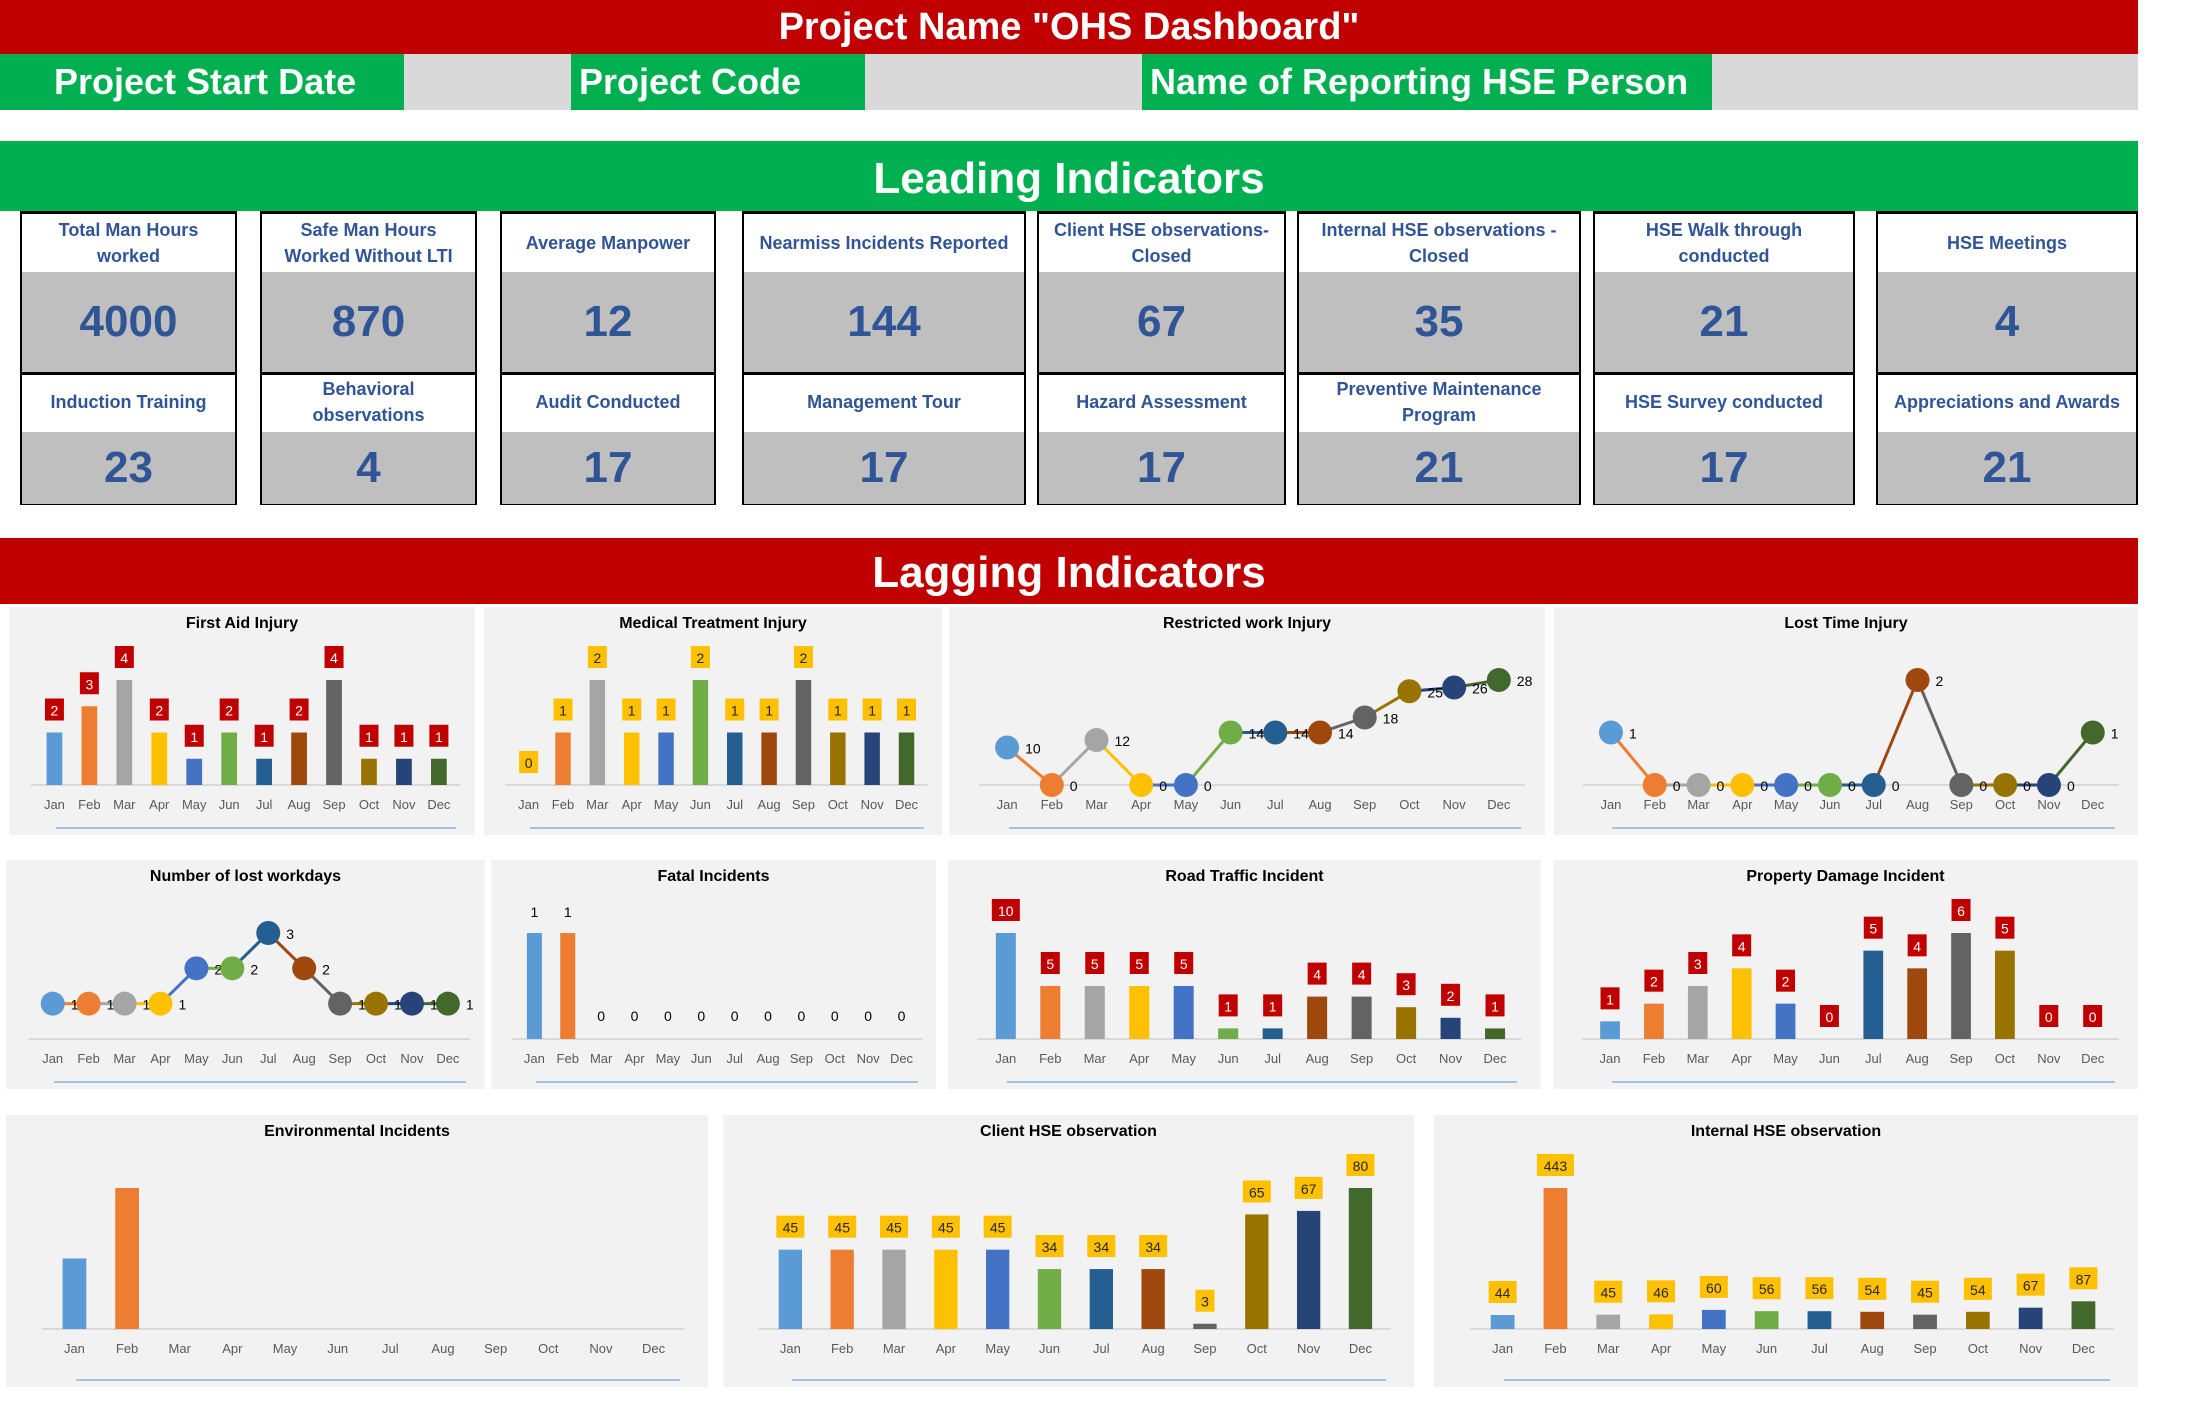 This screenshot has width=2212, height=1410. What do you see at coordinates (299, 804) in the screenshot?
I see `x-tick-label: Aug` at bounding box center [299, 804].